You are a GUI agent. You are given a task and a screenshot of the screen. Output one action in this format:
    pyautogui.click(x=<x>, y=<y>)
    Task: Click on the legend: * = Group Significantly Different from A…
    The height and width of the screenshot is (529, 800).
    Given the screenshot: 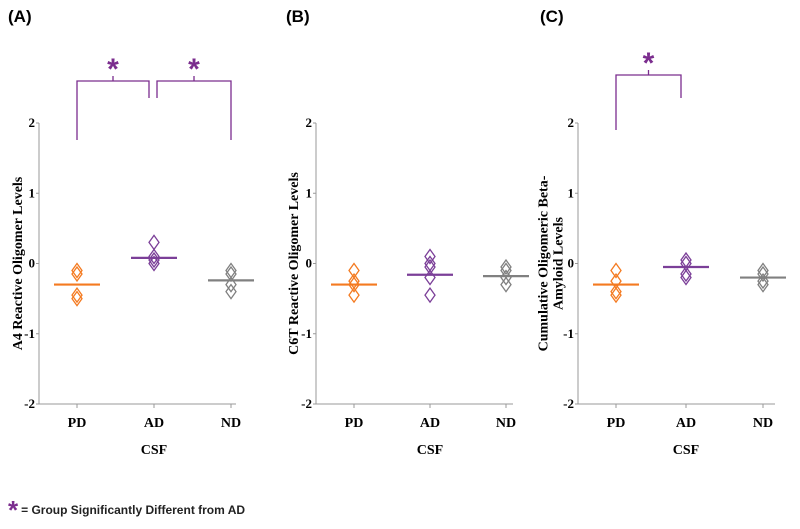 What is the action you would take?
    pyautogui.click(x=127, y=510)
    